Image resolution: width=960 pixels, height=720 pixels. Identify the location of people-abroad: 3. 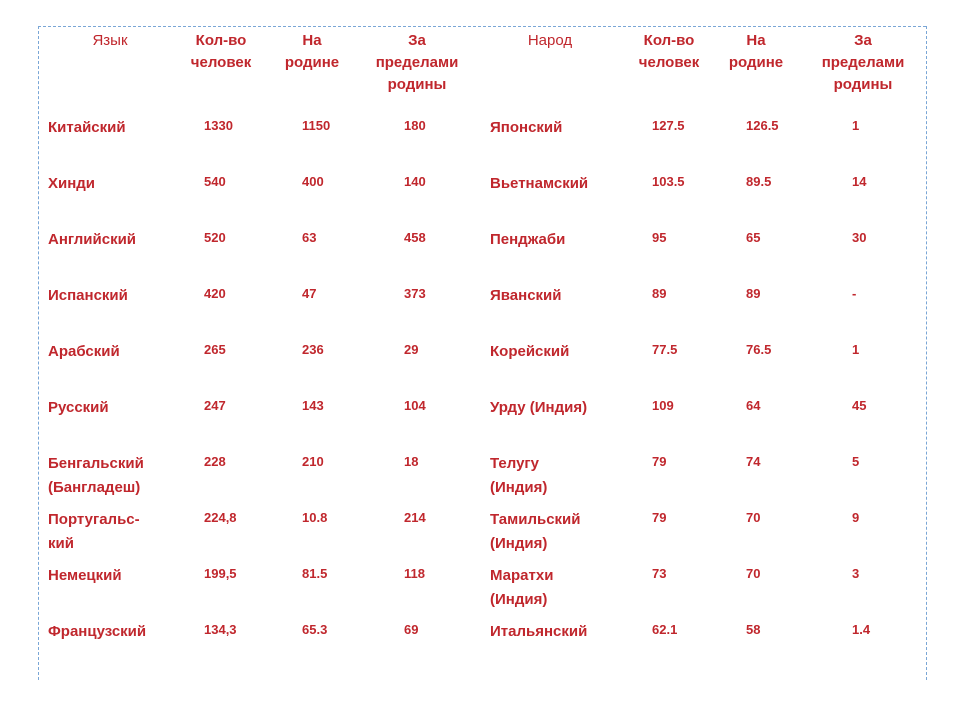
(856, 573).